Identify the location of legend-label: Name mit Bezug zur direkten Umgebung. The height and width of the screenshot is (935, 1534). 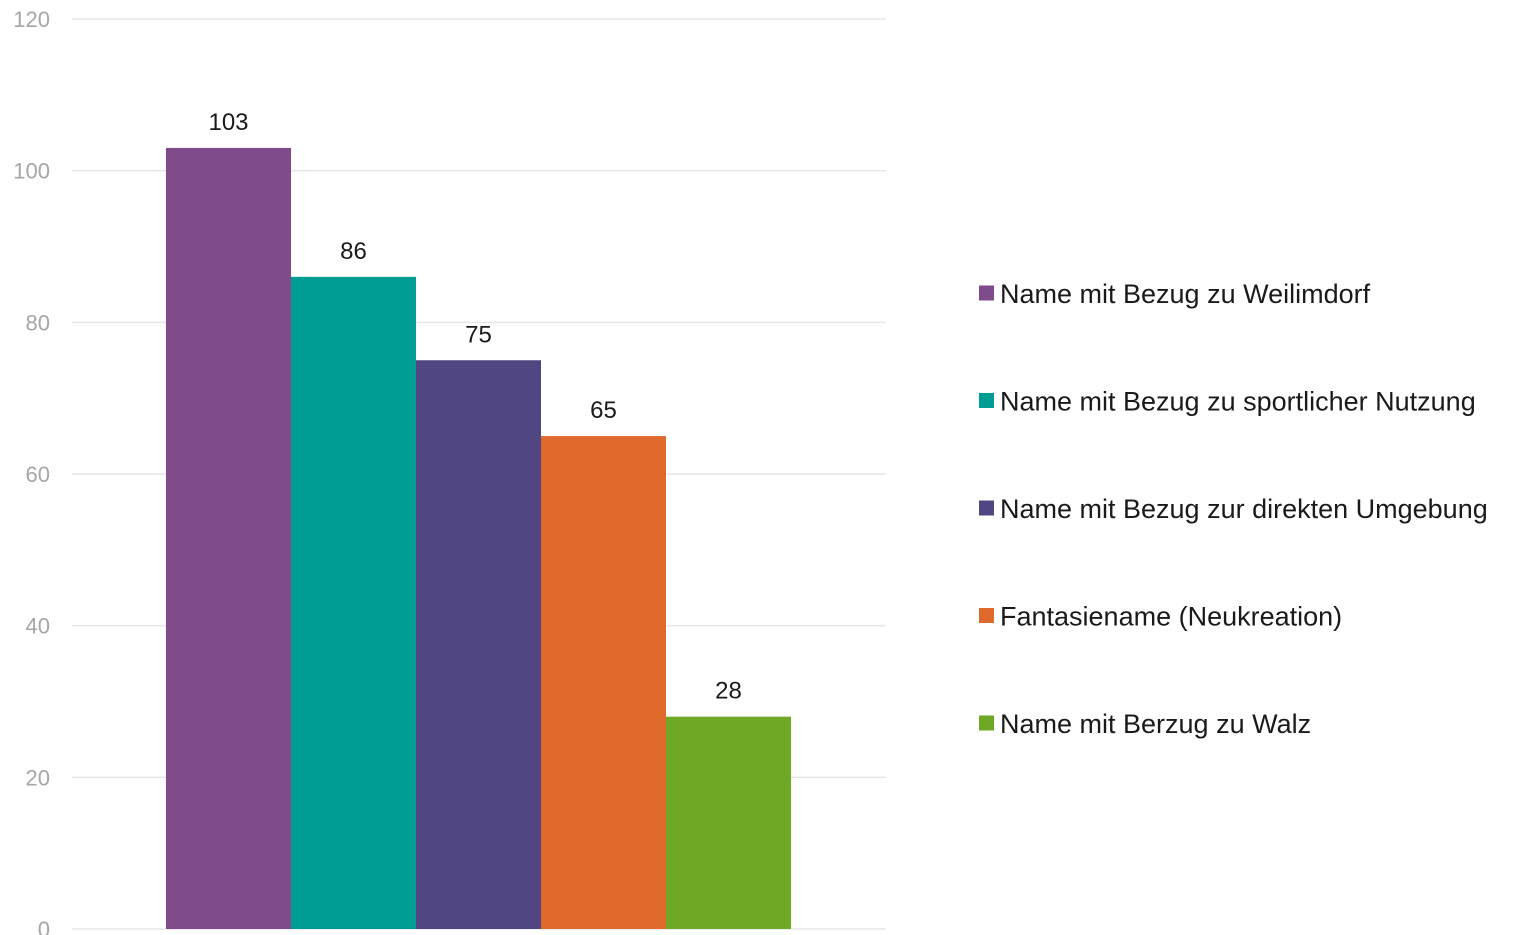
(1244, 509).